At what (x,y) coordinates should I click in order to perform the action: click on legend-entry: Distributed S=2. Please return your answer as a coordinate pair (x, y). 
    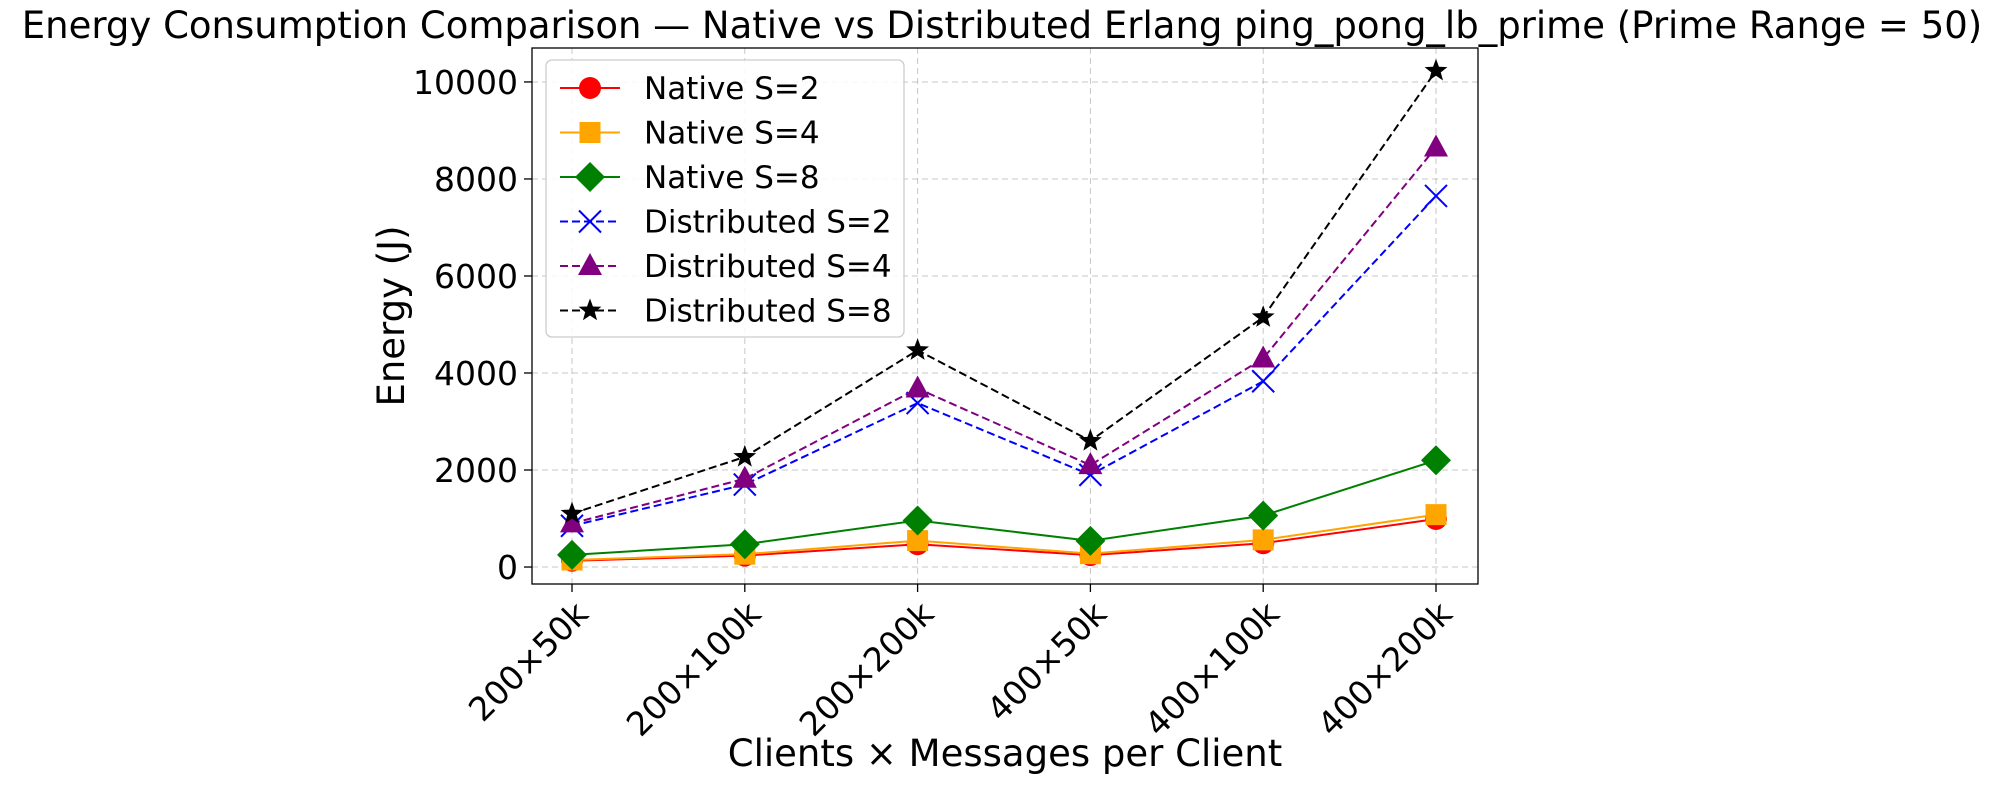
    Looking at the image, I should click on (726, 223).